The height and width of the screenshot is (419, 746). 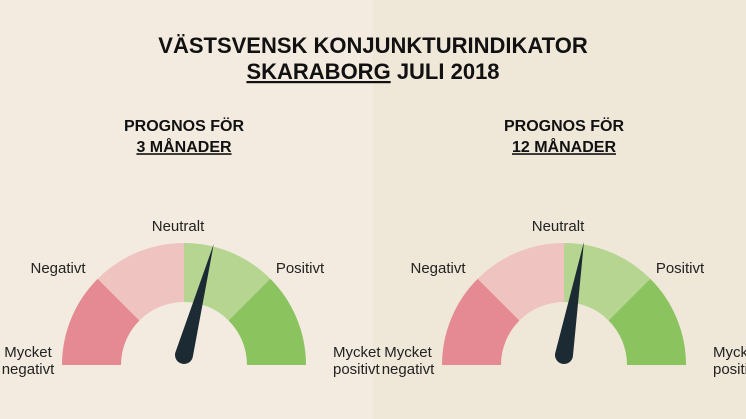 What do you see at coordinates (448, 71) in the screenshot?
I see `period: JULI 2018` at bounding box center [448, 71].